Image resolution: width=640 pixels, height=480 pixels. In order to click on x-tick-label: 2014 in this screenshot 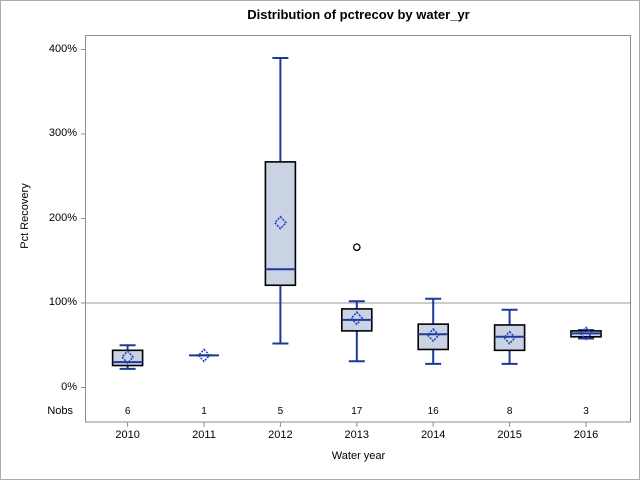, I will do `click(433, 435)`.